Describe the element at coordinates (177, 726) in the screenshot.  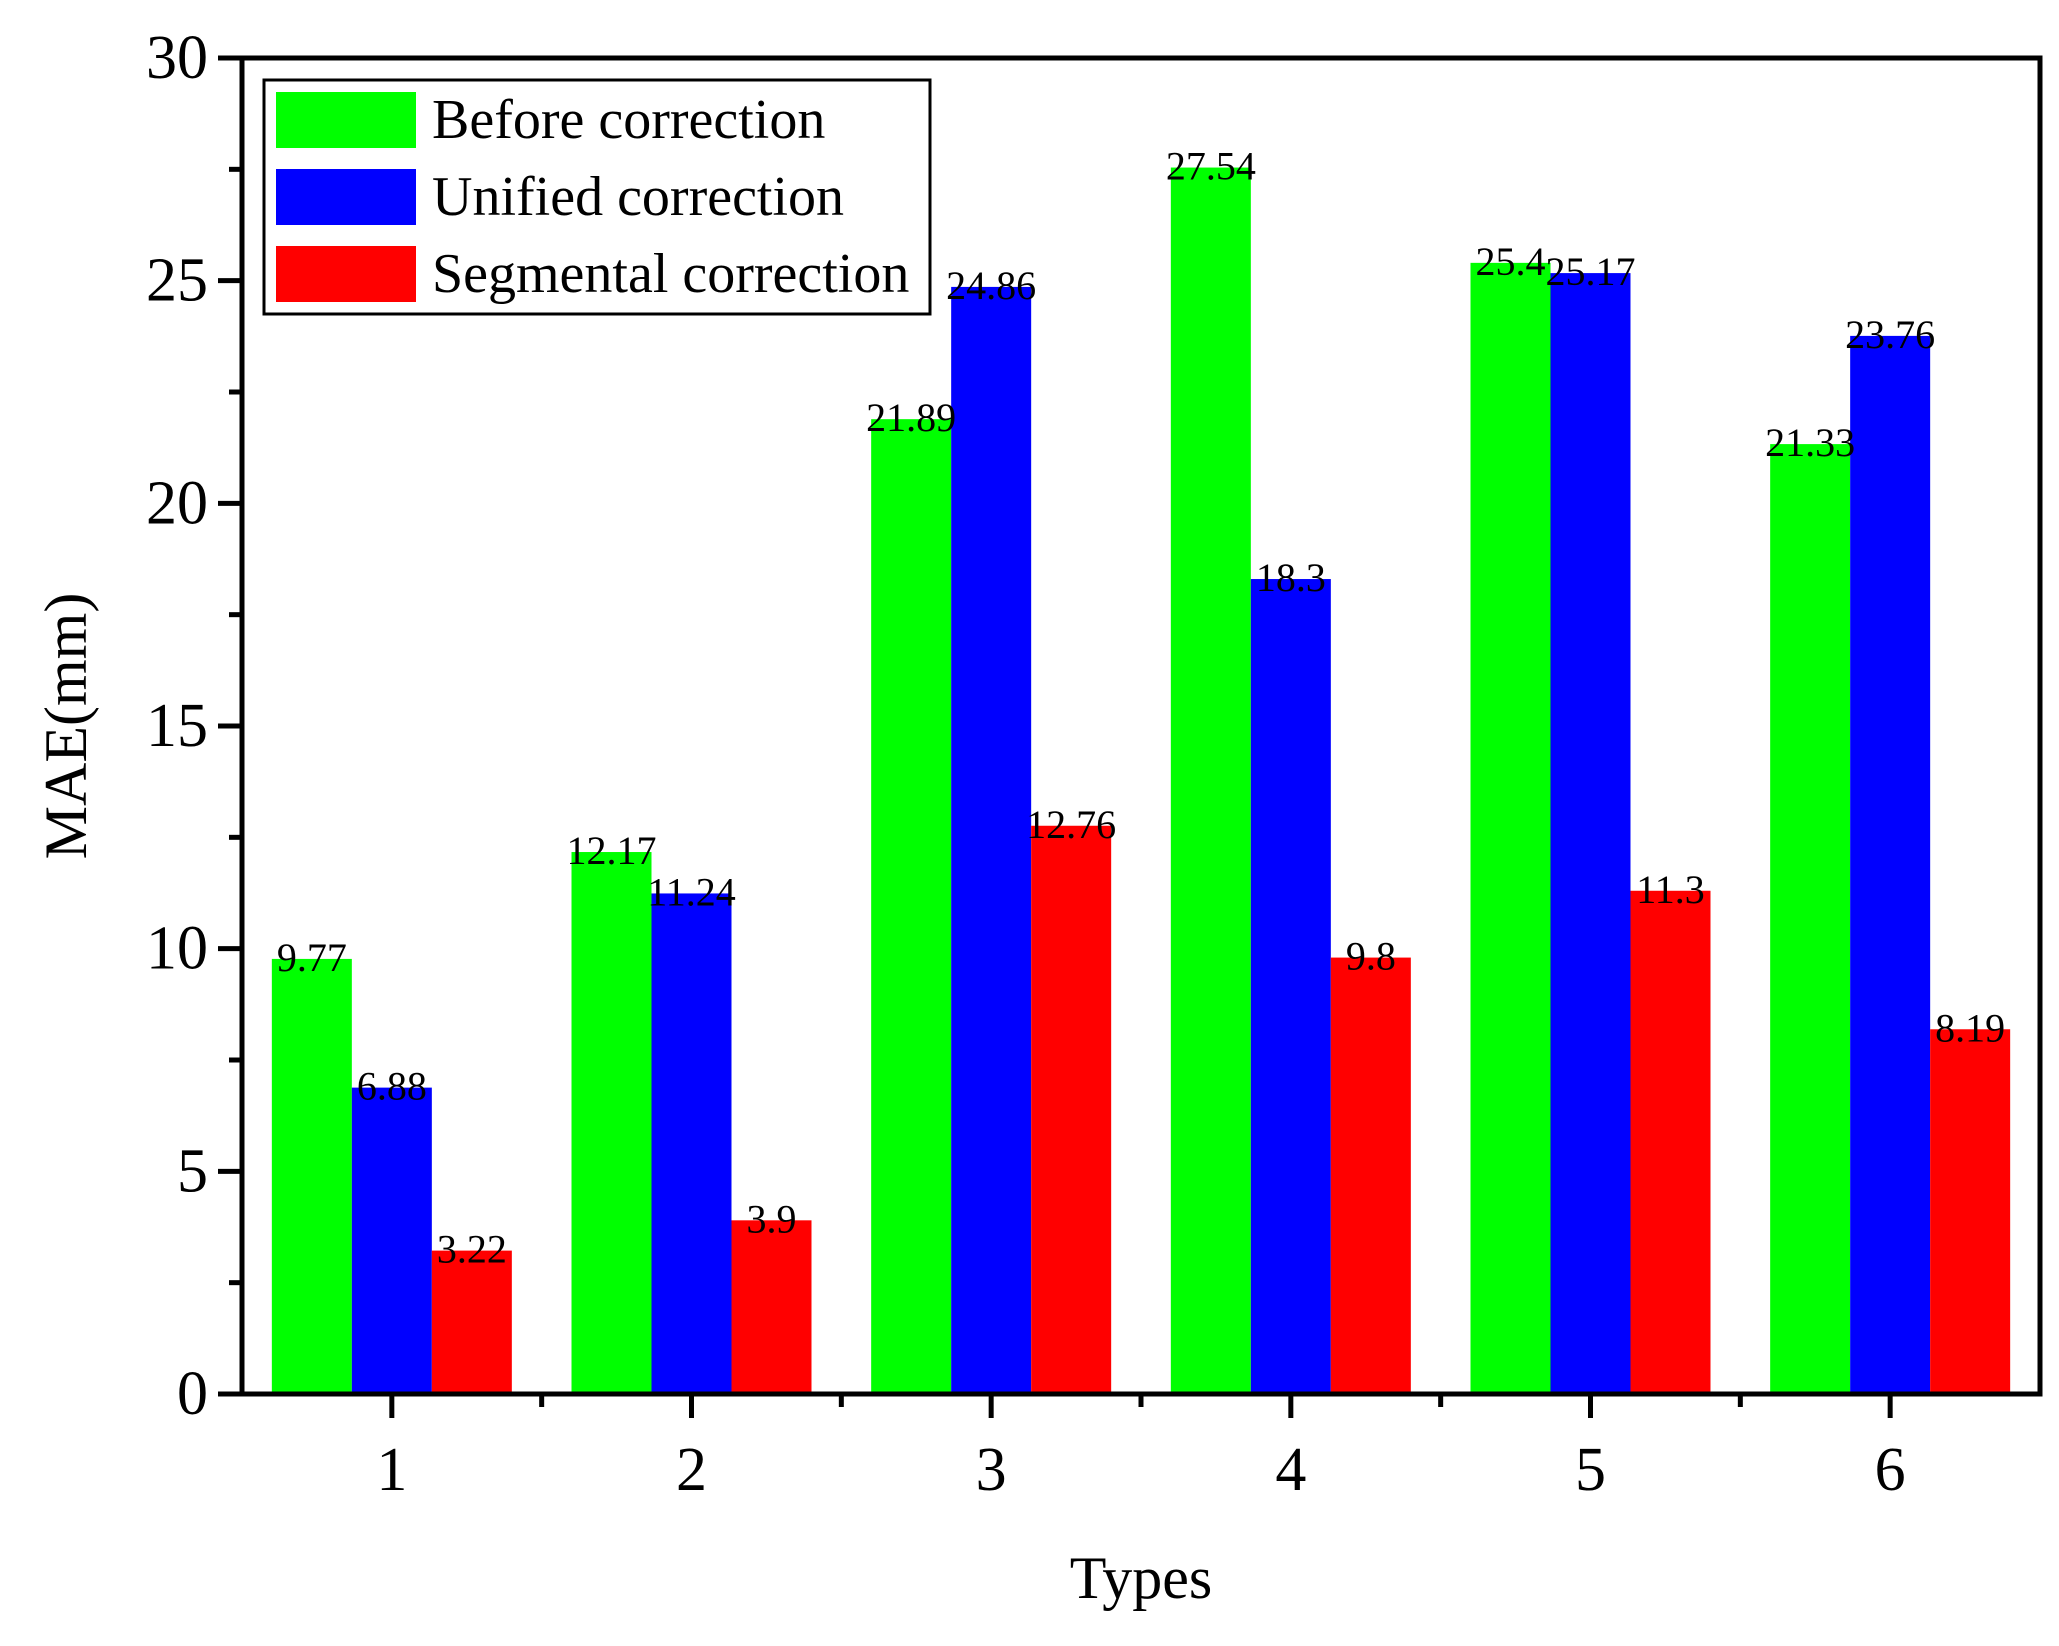
I see `y-tick-label-15: 15` at that location.